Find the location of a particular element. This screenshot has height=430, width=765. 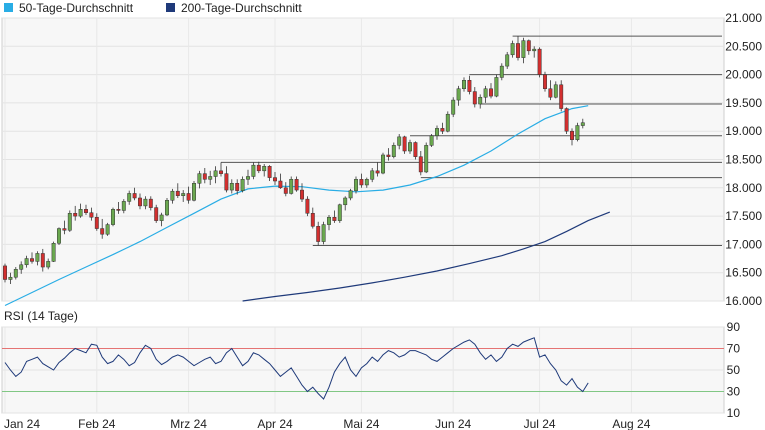

price-y-tick-label: 19.500 is located at coordinates (743, 103).